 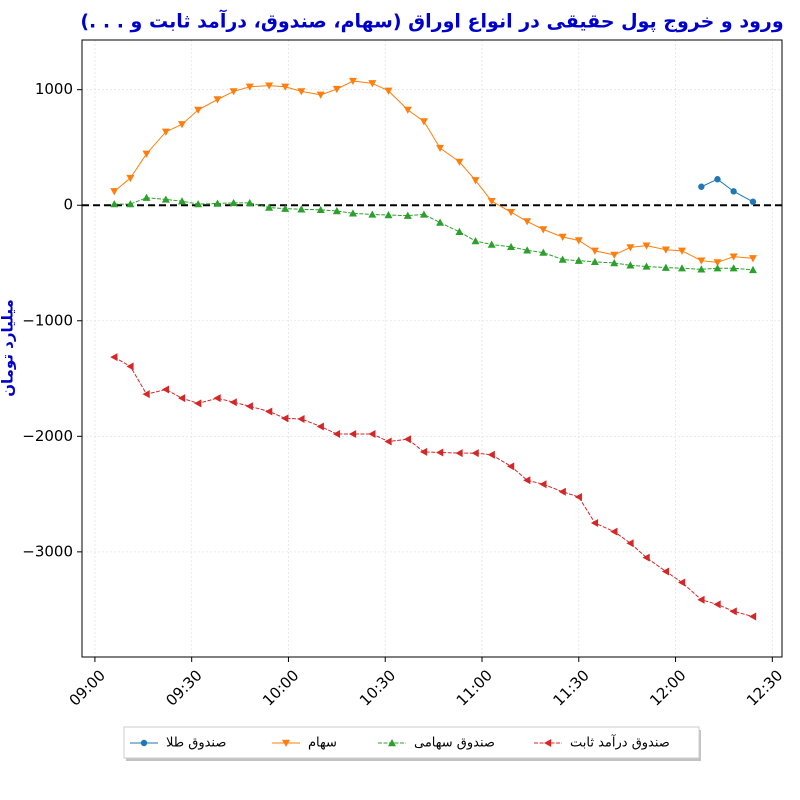 I want to click on x-tick-label: 09:00, so click(x=87, y=687).